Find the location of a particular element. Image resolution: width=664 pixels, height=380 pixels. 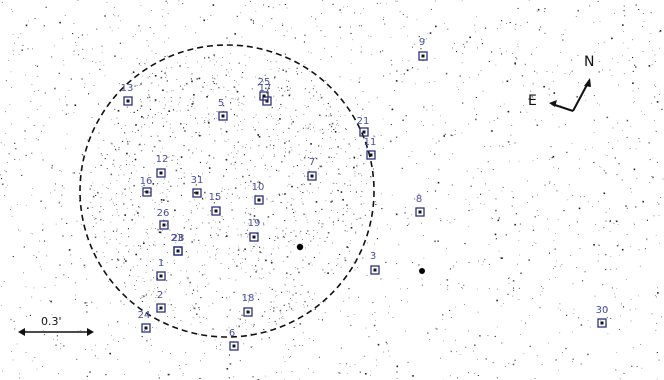

source-star is located at coordinates (197, 193).